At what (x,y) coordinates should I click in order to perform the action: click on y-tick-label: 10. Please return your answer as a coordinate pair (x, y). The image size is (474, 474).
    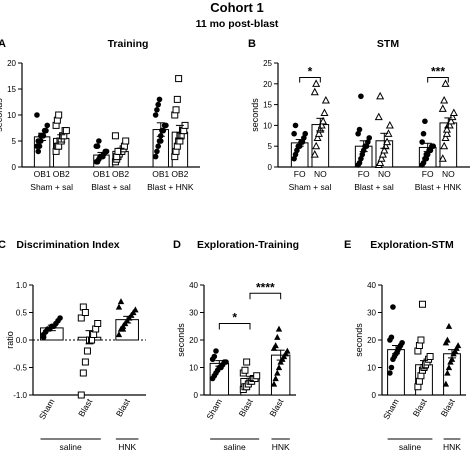
    Looking at the image, I should click on (193, 368).